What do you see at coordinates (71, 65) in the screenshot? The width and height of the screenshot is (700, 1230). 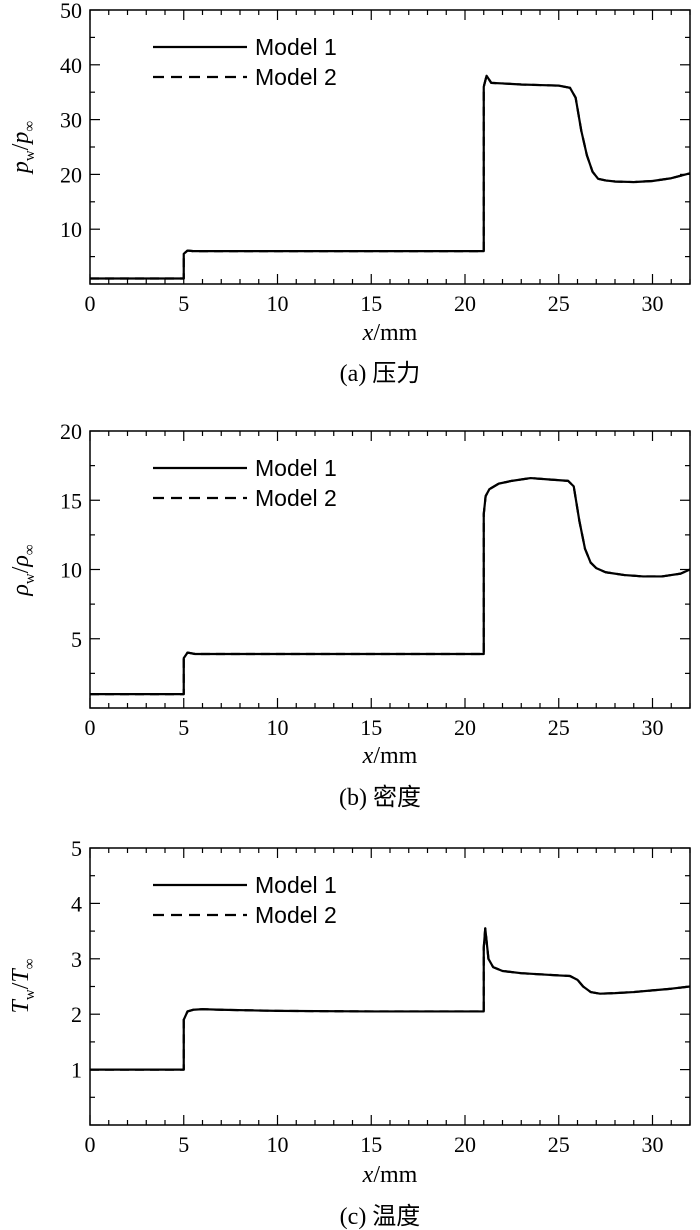 I see `y-tick-label: 40` at bounding box center [71, 65].